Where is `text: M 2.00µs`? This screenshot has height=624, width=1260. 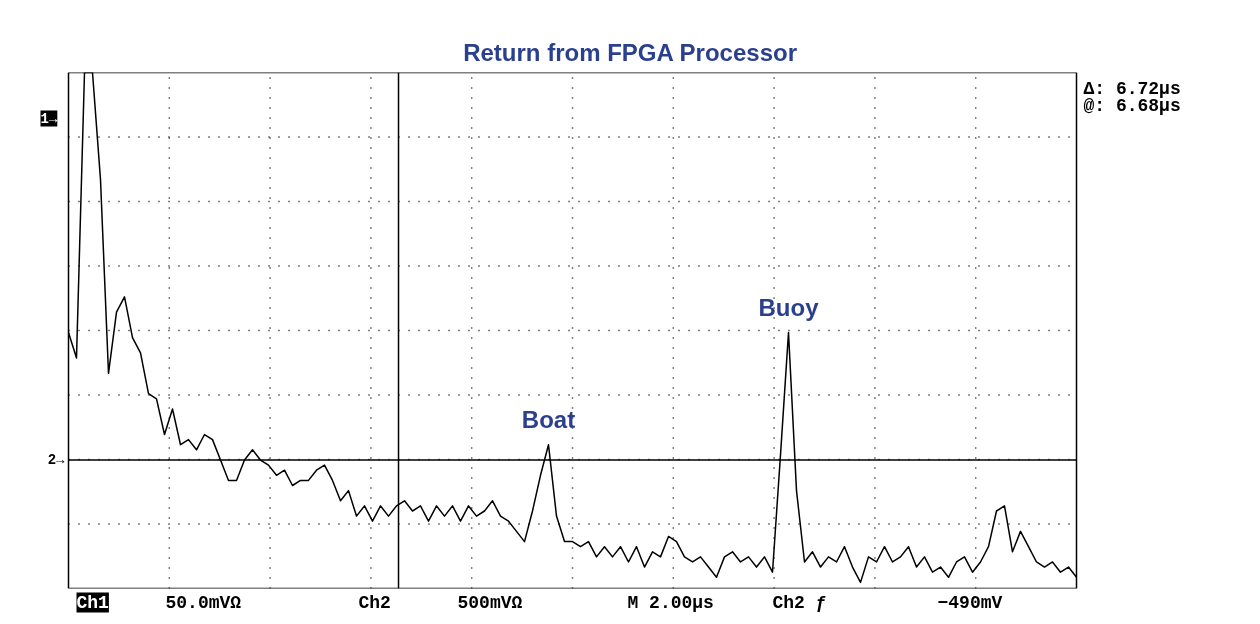
text: M 2.00µs is located at coordinates (670, 602).